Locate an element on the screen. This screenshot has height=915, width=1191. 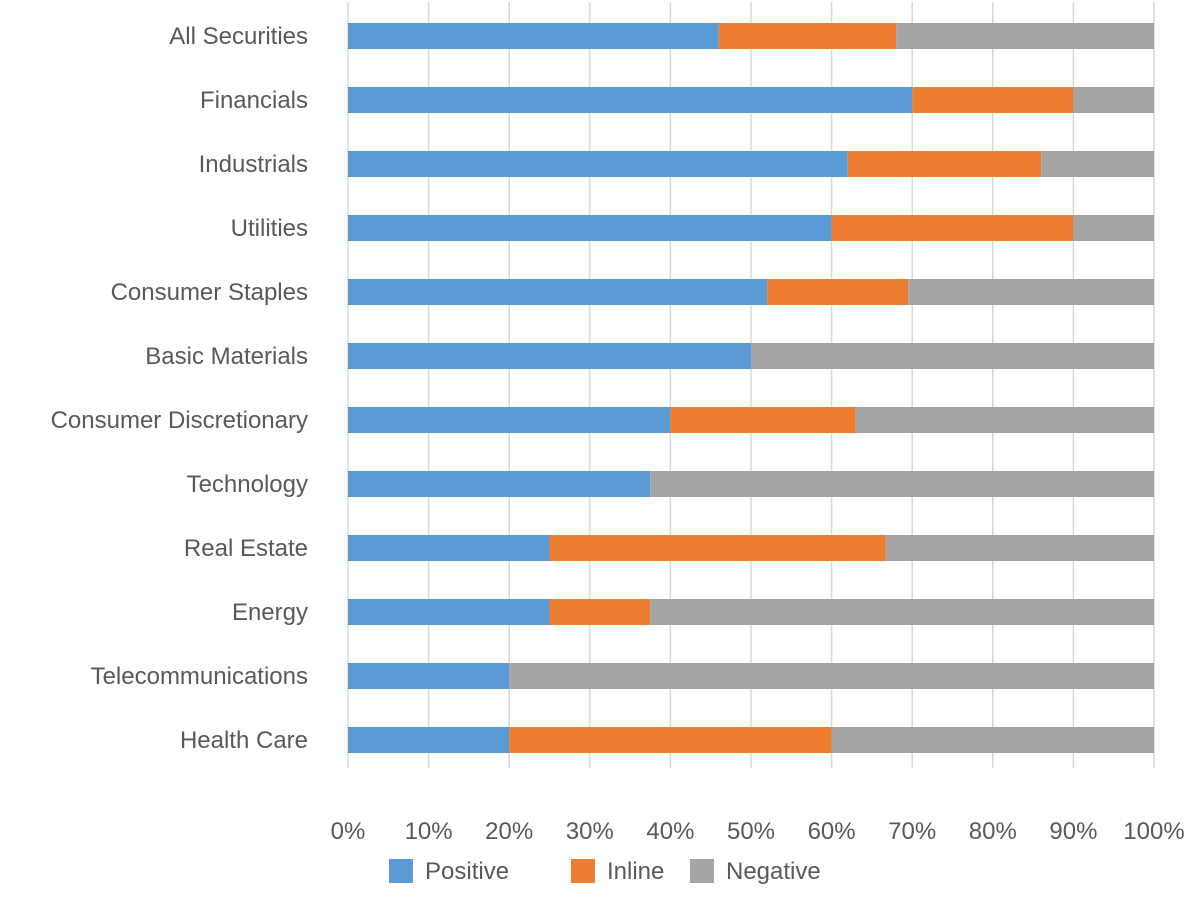
legend-swatch-inline is located at coordinates (583, 871).